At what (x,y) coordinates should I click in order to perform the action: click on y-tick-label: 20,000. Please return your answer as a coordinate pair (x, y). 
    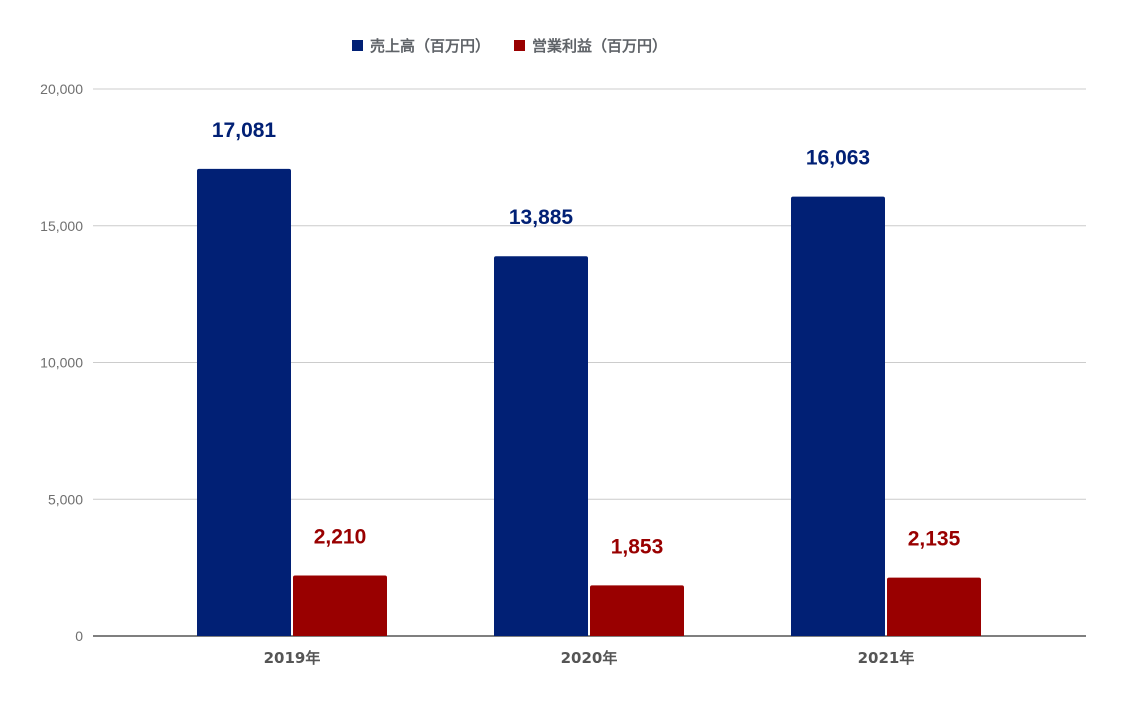
    Looking at the image, I should click on (61, 89).